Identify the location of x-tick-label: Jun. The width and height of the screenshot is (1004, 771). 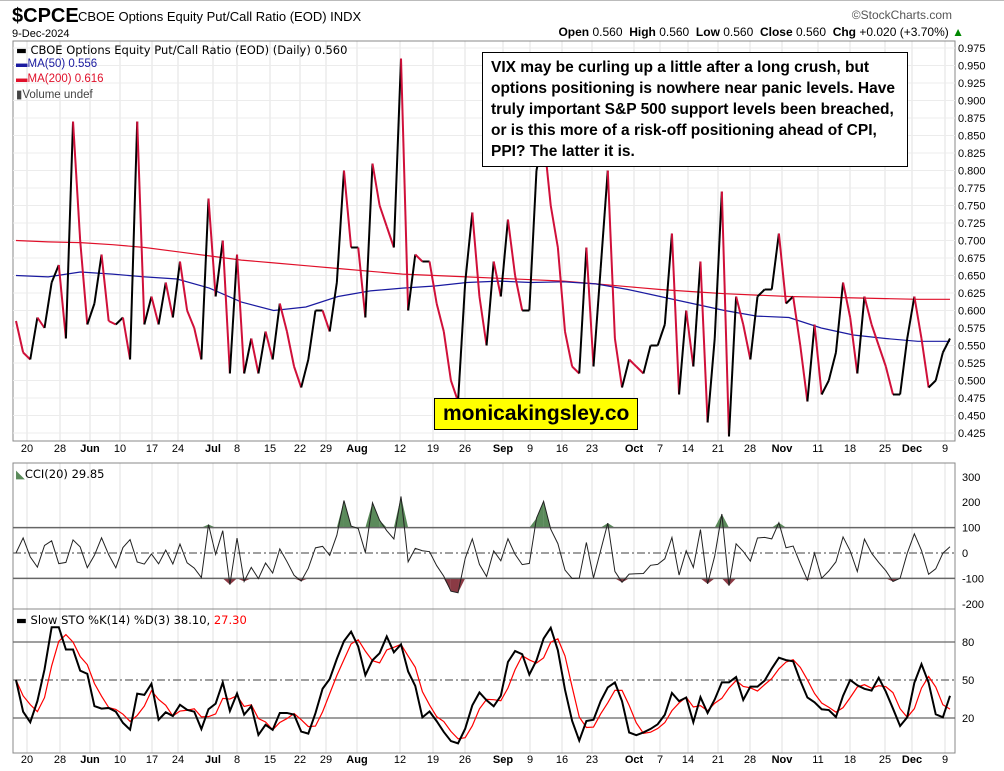
(90, 449).